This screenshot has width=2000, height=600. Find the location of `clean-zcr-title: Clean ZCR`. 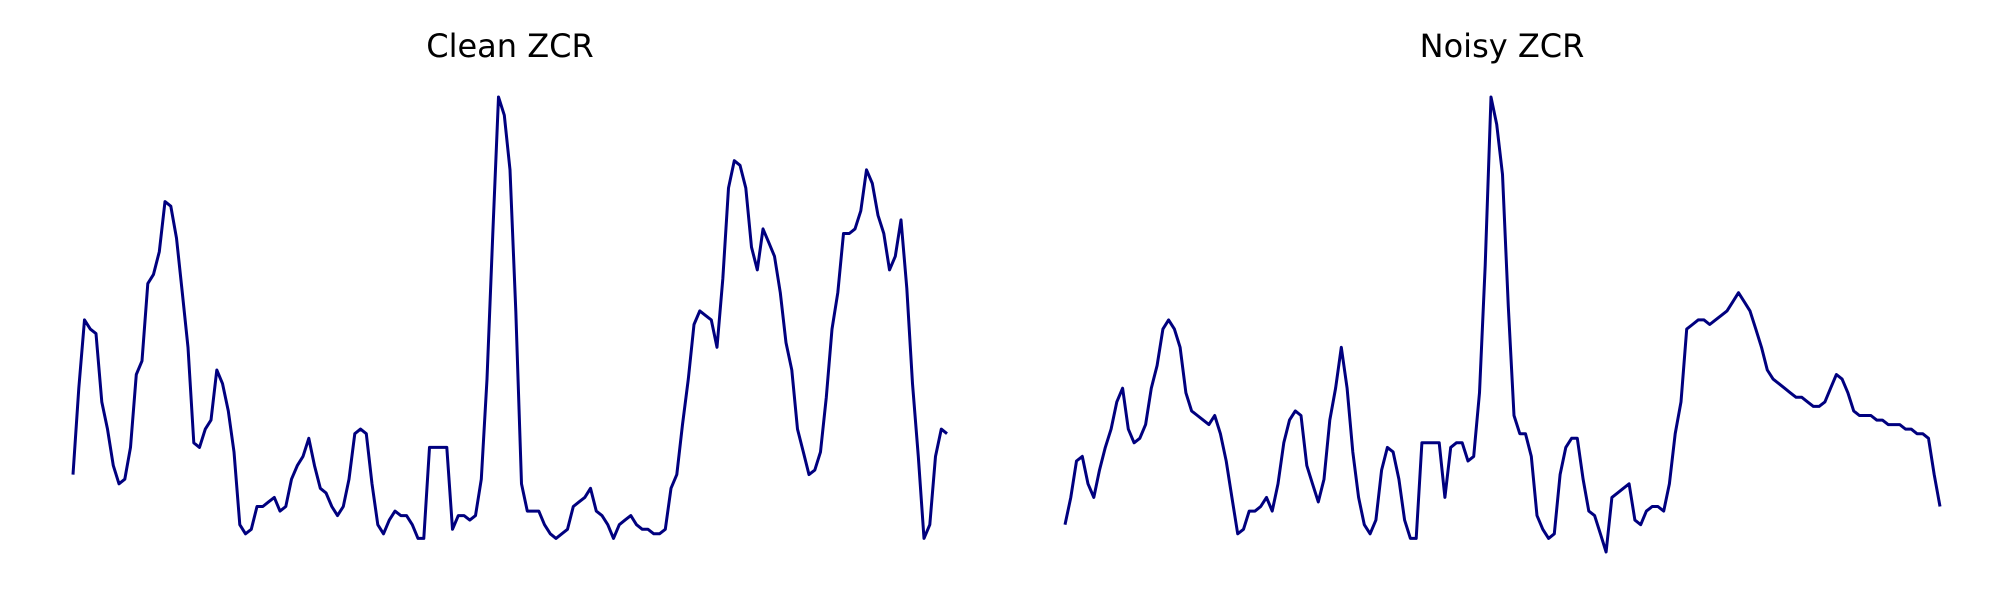

clean-zcr-title: Clean ZCR is located at coordinates (509, 46).